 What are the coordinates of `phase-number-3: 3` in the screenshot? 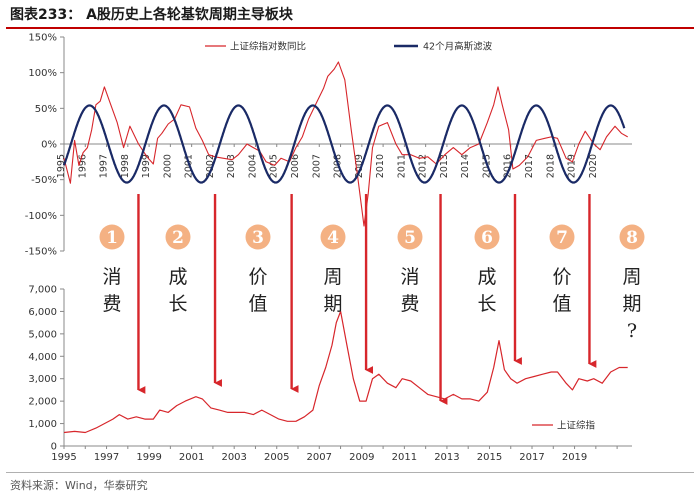 It's located at (258, 238).